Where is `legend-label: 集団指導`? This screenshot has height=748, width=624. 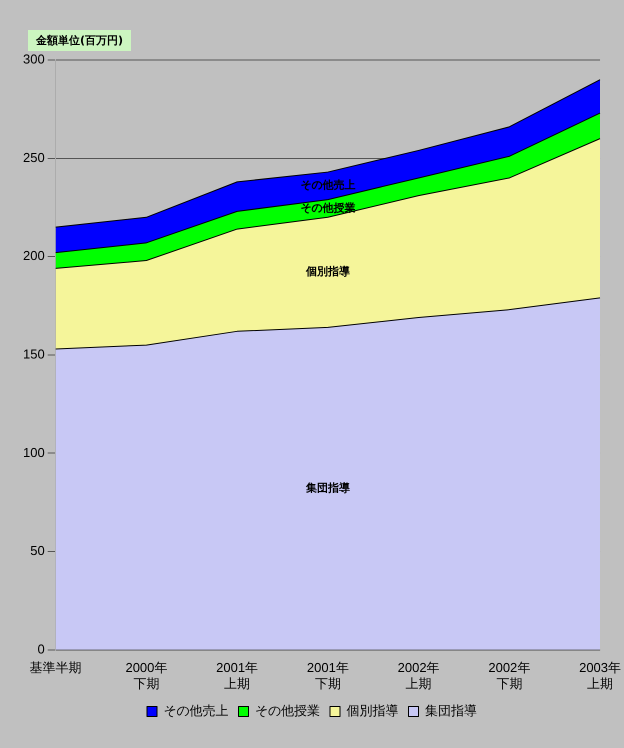 legend-label: 集団指導 is located at coordinates (451, 711).